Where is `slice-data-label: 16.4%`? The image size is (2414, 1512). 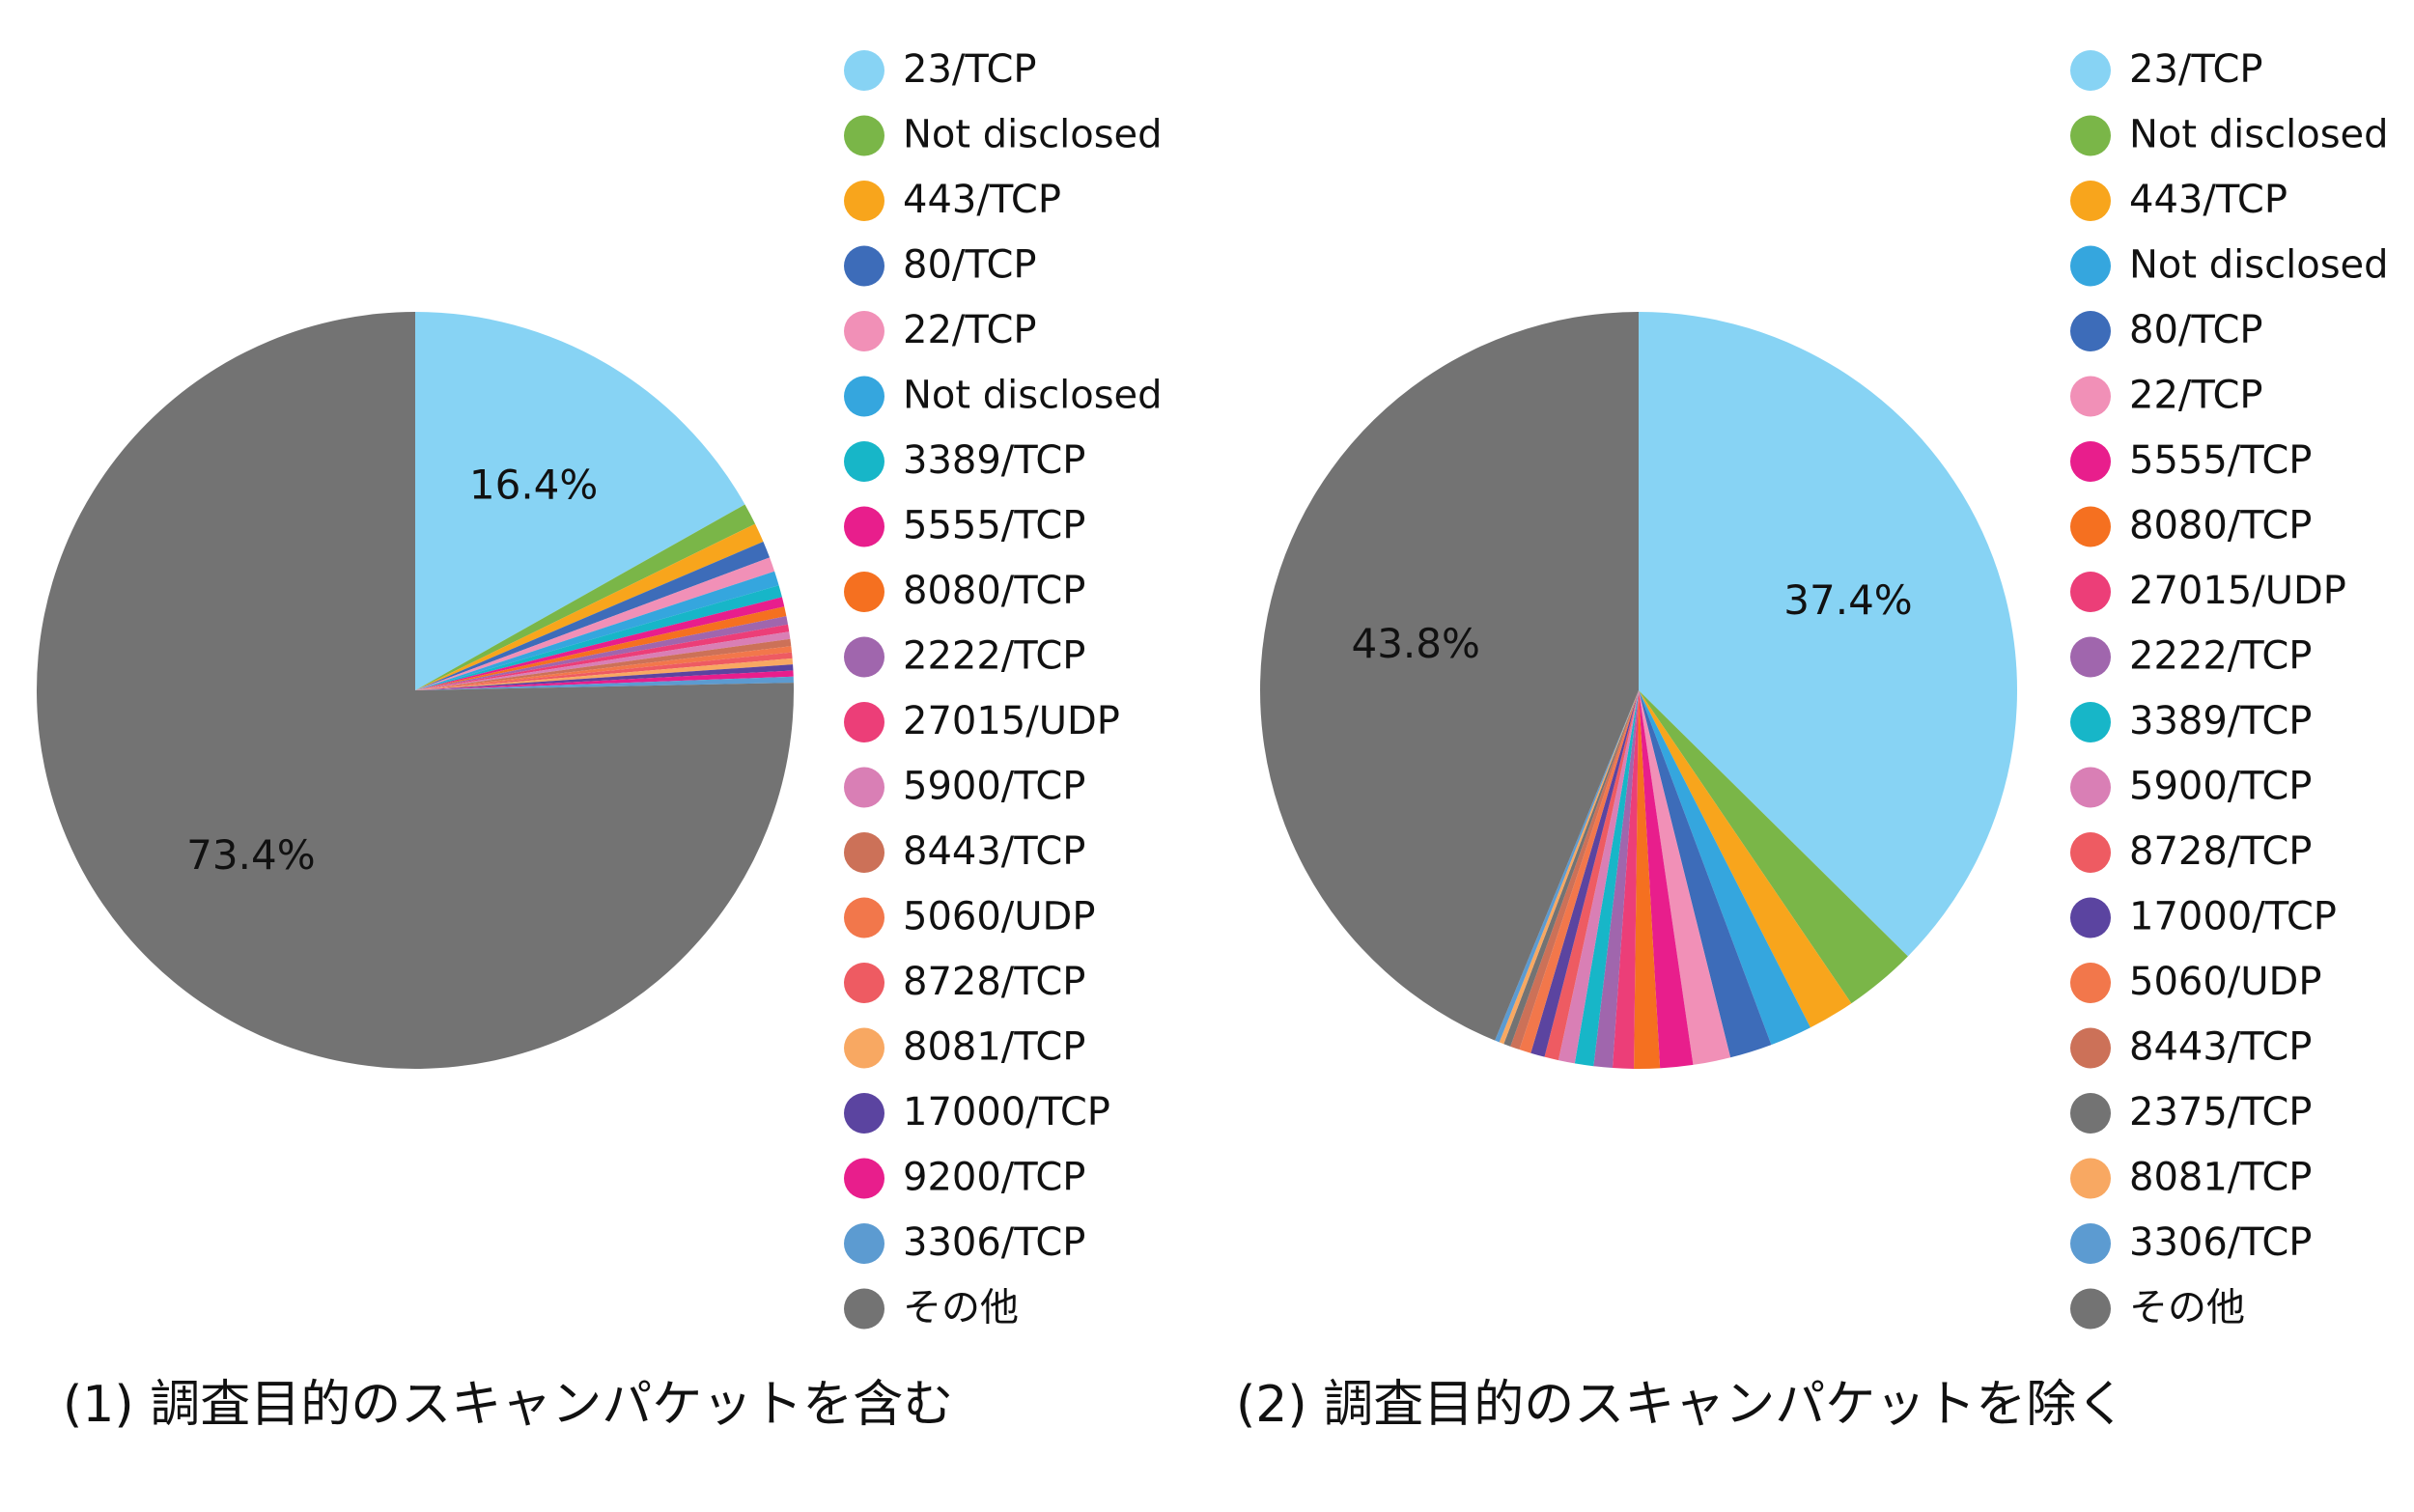
slice-data-label: 16.4% is located at coordinates (533, 486).